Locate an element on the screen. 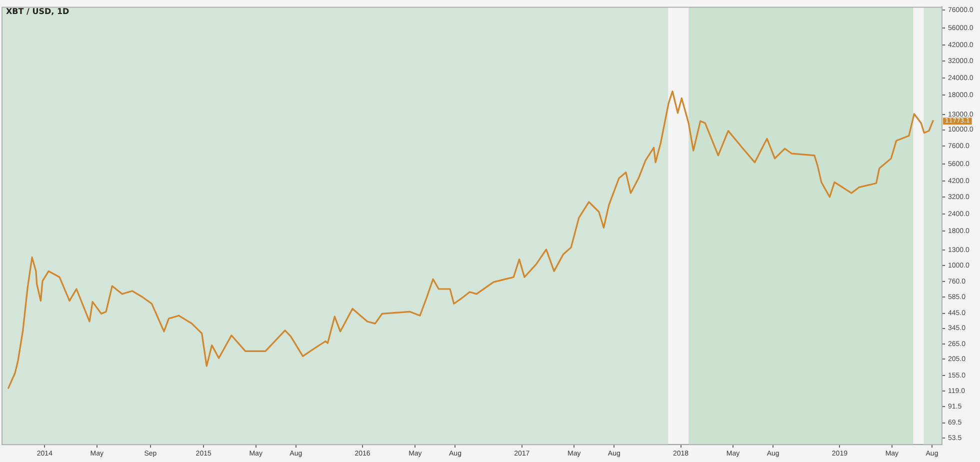  chart-title: XBT / USD, 1D is located at coordinates (38, 11).